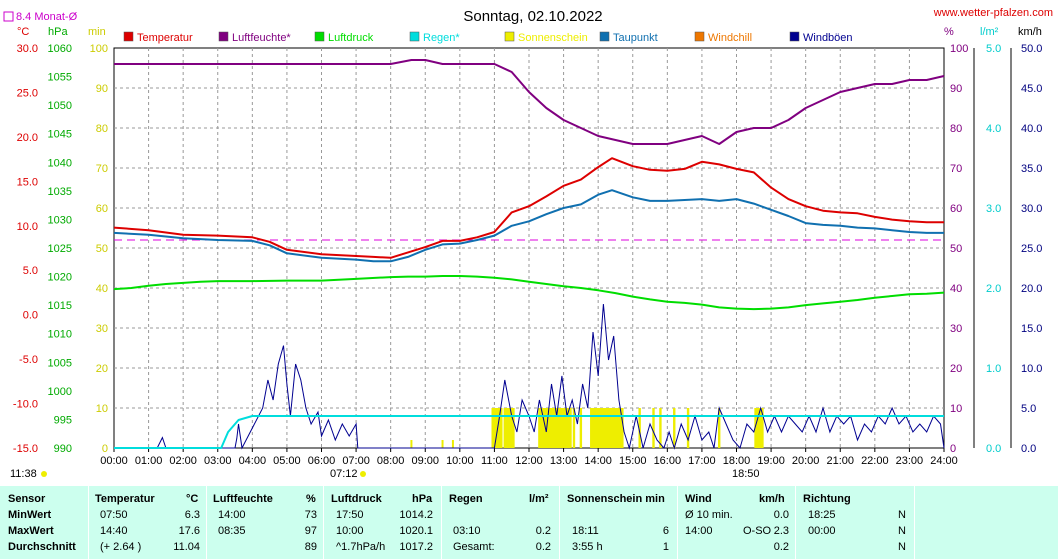  I want to click on hdr-rain: Regen, so click(466, 499).